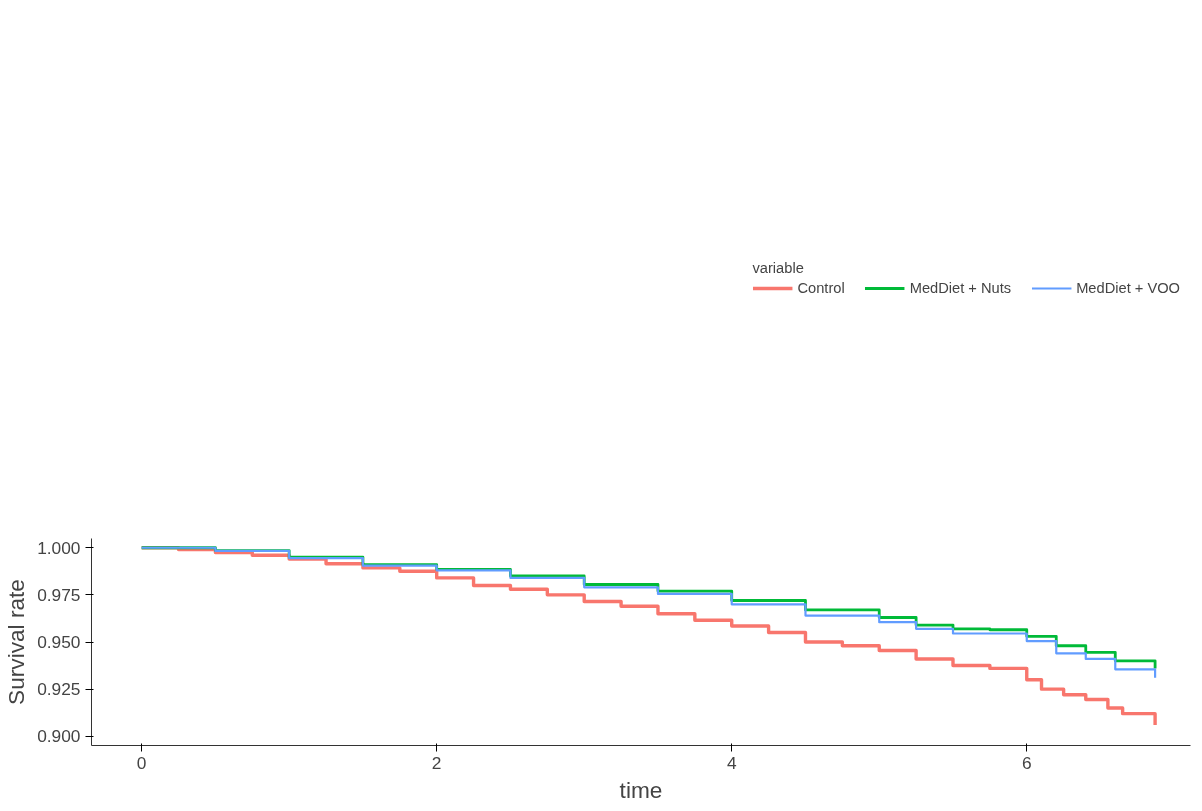 This screenshot has width=1202, height=811. Describe the element at coordinates (821, 288) in the screenshot. I see `legend-label: Control` at that location.